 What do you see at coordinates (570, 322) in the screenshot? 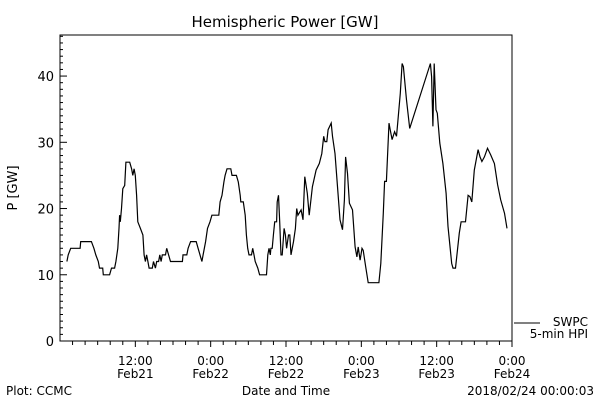
I see `legend-label-swpc: SWPC` at bounding box center [570, 322].